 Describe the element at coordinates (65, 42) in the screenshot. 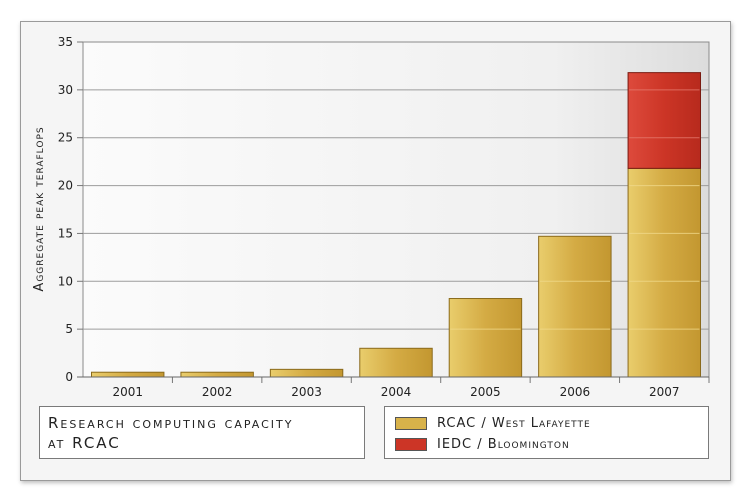

I see `y-tick-label: 35` at that location.